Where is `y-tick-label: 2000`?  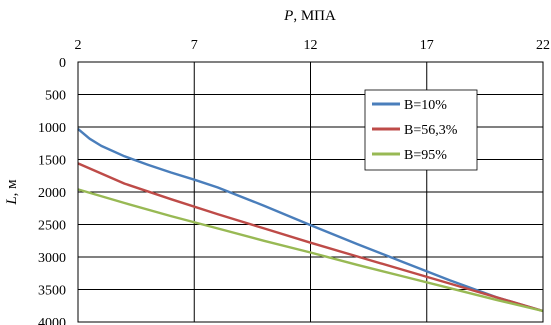 y-tick-label: 2000 is located at coordinates (52, 193).